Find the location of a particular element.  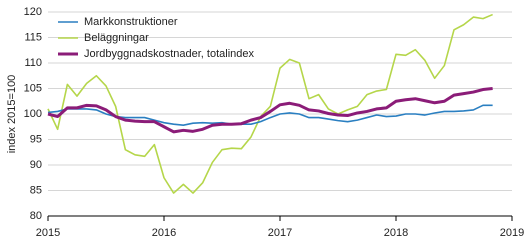

y-tick-label: 115 is located at coordinates (33, 37).